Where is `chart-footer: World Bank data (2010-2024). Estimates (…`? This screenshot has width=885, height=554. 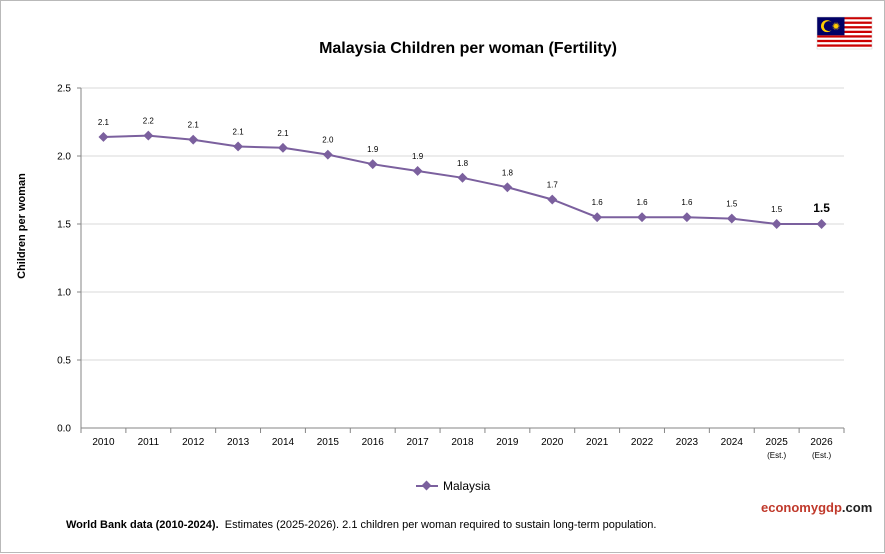 chart-footer: World Bank data (2010-2024). Estimates (… is located at coordinates (361, 525).